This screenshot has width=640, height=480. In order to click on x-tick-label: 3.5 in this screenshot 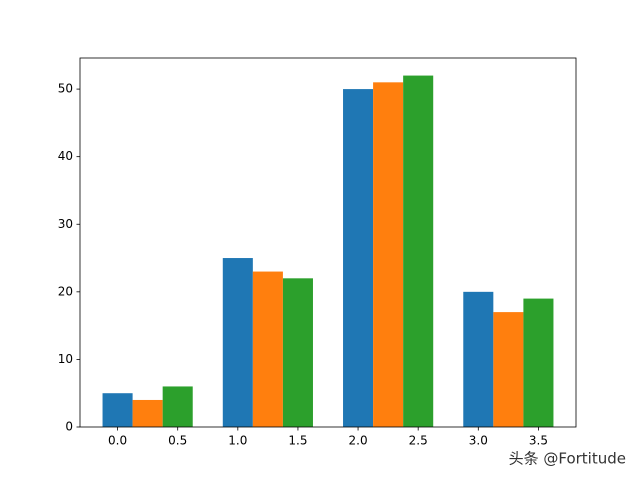, I will do `click(538, 441)`.